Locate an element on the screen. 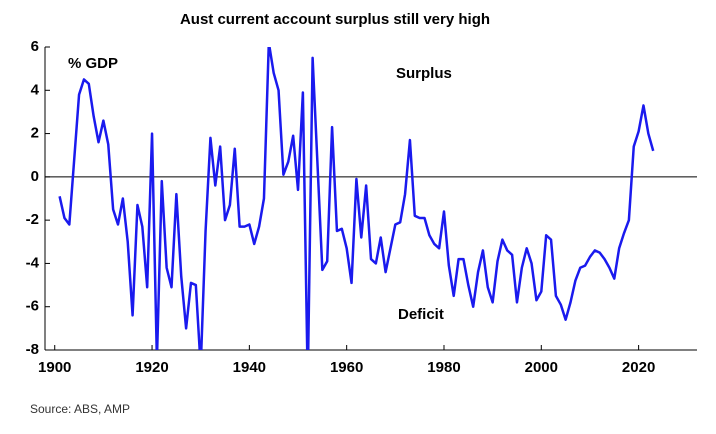 The height and width of the screenshot is (434, 716). y-tick-label: -6 is located at coordinates (32, 306).